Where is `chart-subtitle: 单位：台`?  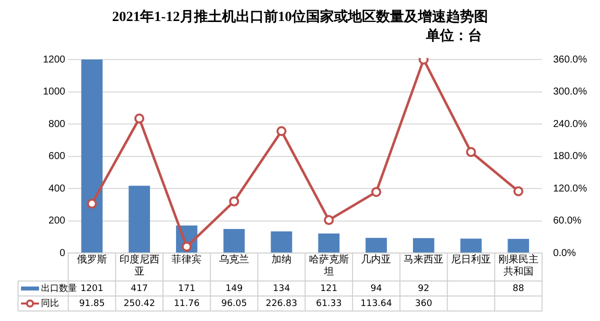 chart-subtitle: 单位：台 is located at coordinates (454, 36).